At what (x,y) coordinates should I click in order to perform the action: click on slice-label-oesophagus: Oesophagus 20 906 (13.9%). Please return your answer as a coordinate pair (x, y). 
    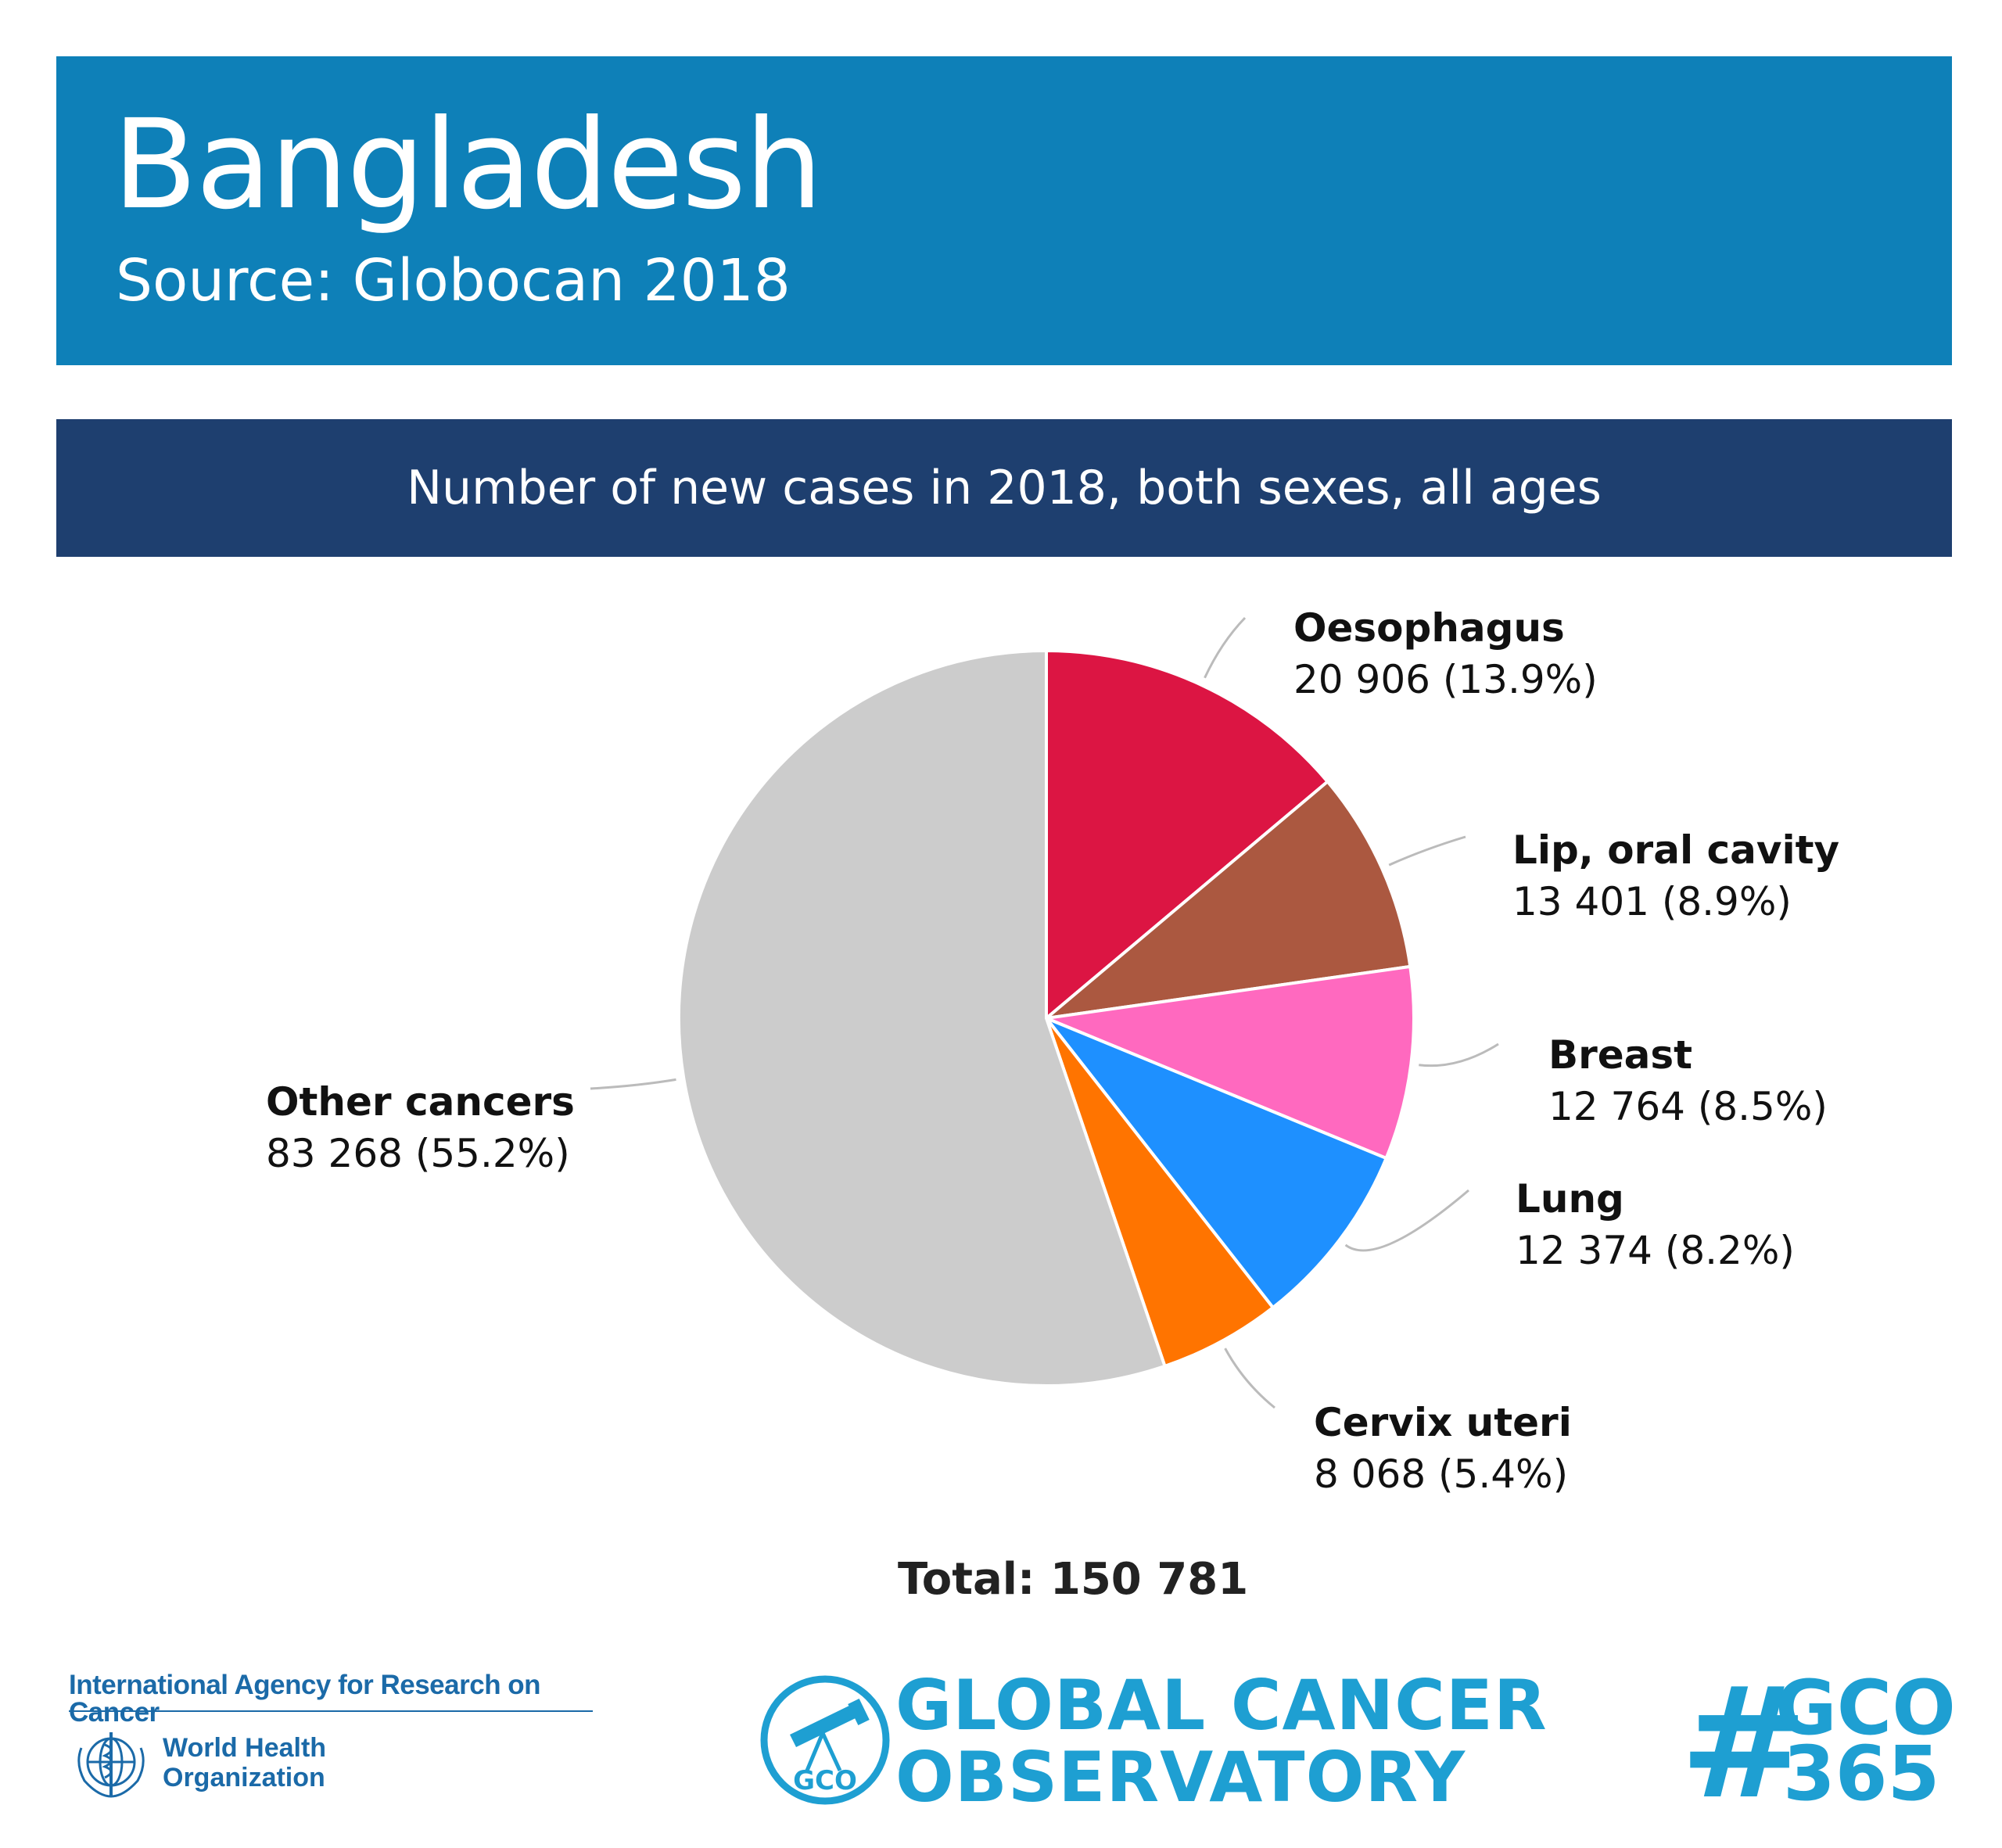
    Looking at the image, I should click on (1445, 653).